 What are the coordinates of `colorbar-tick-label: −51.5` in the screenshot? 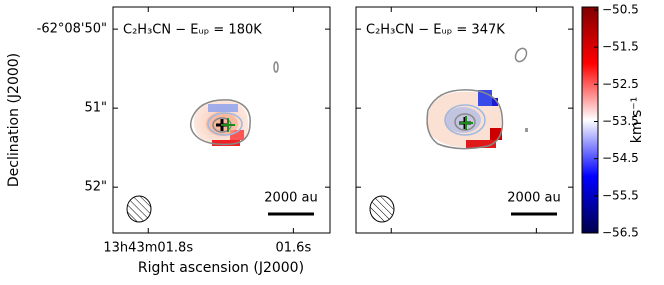 It's located at (620, 47).